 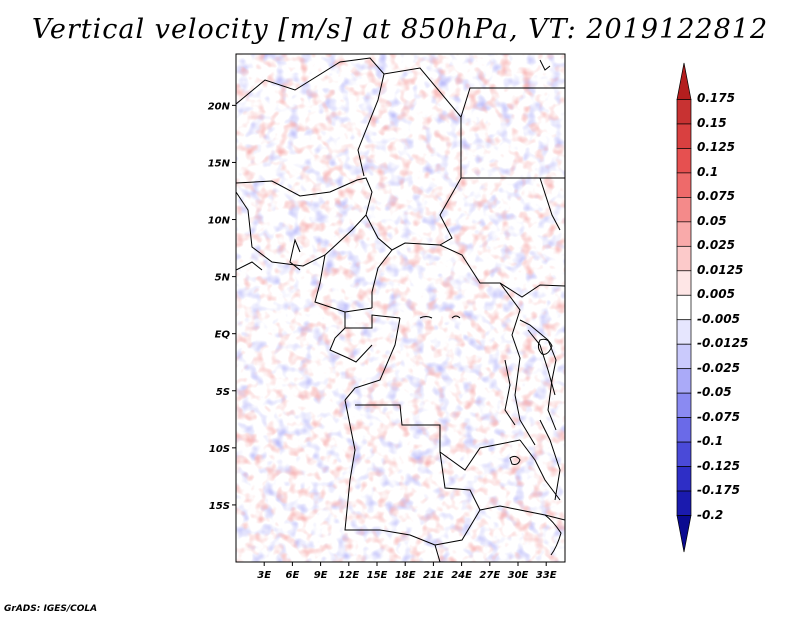 I want to click on colorbar-label: 0.075, so click(x=716, y=196).